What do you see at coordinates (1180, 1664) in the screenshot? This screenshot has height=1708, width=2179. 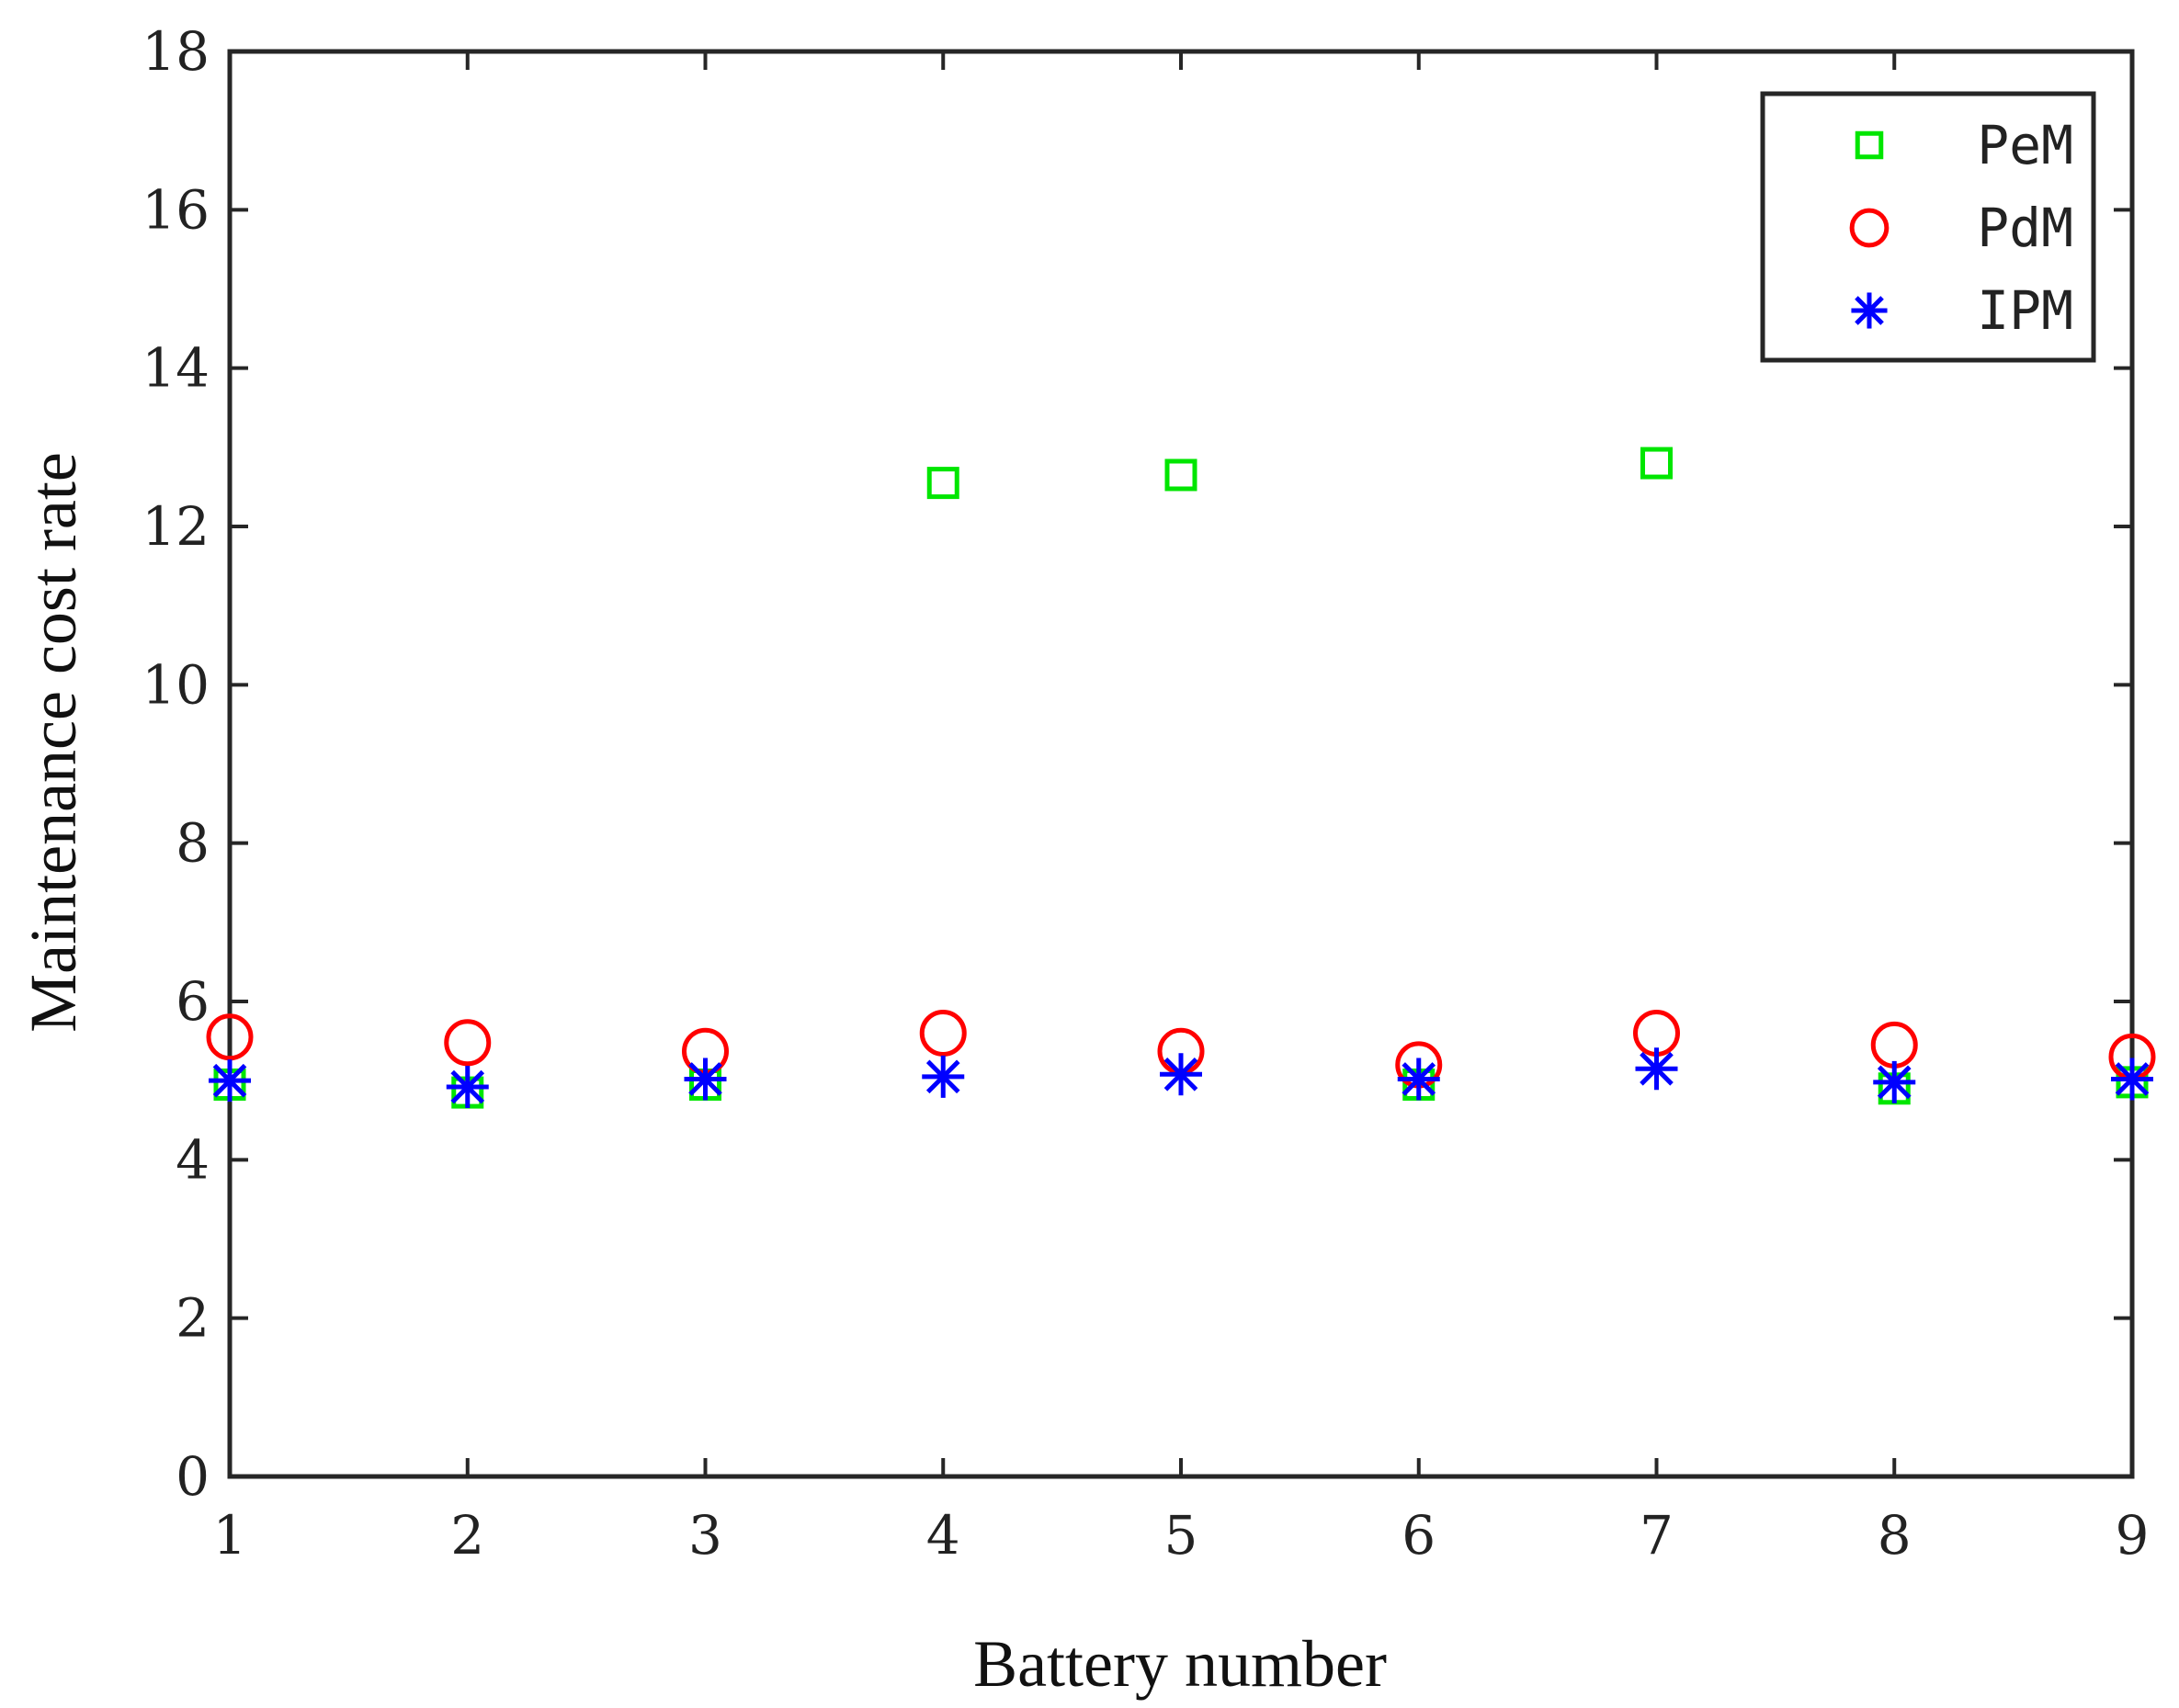 I see `x-axis-title: Battery number` at bounding box center [1180, 1664].